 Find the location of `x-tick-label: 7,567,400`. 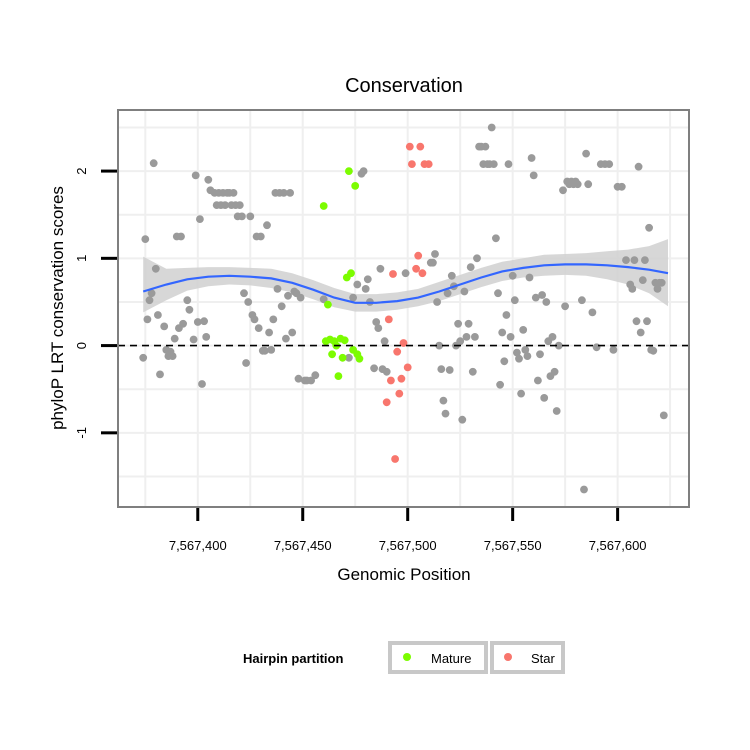

x-tick-label: 7,567,400 is located at coordinates (198, 545).